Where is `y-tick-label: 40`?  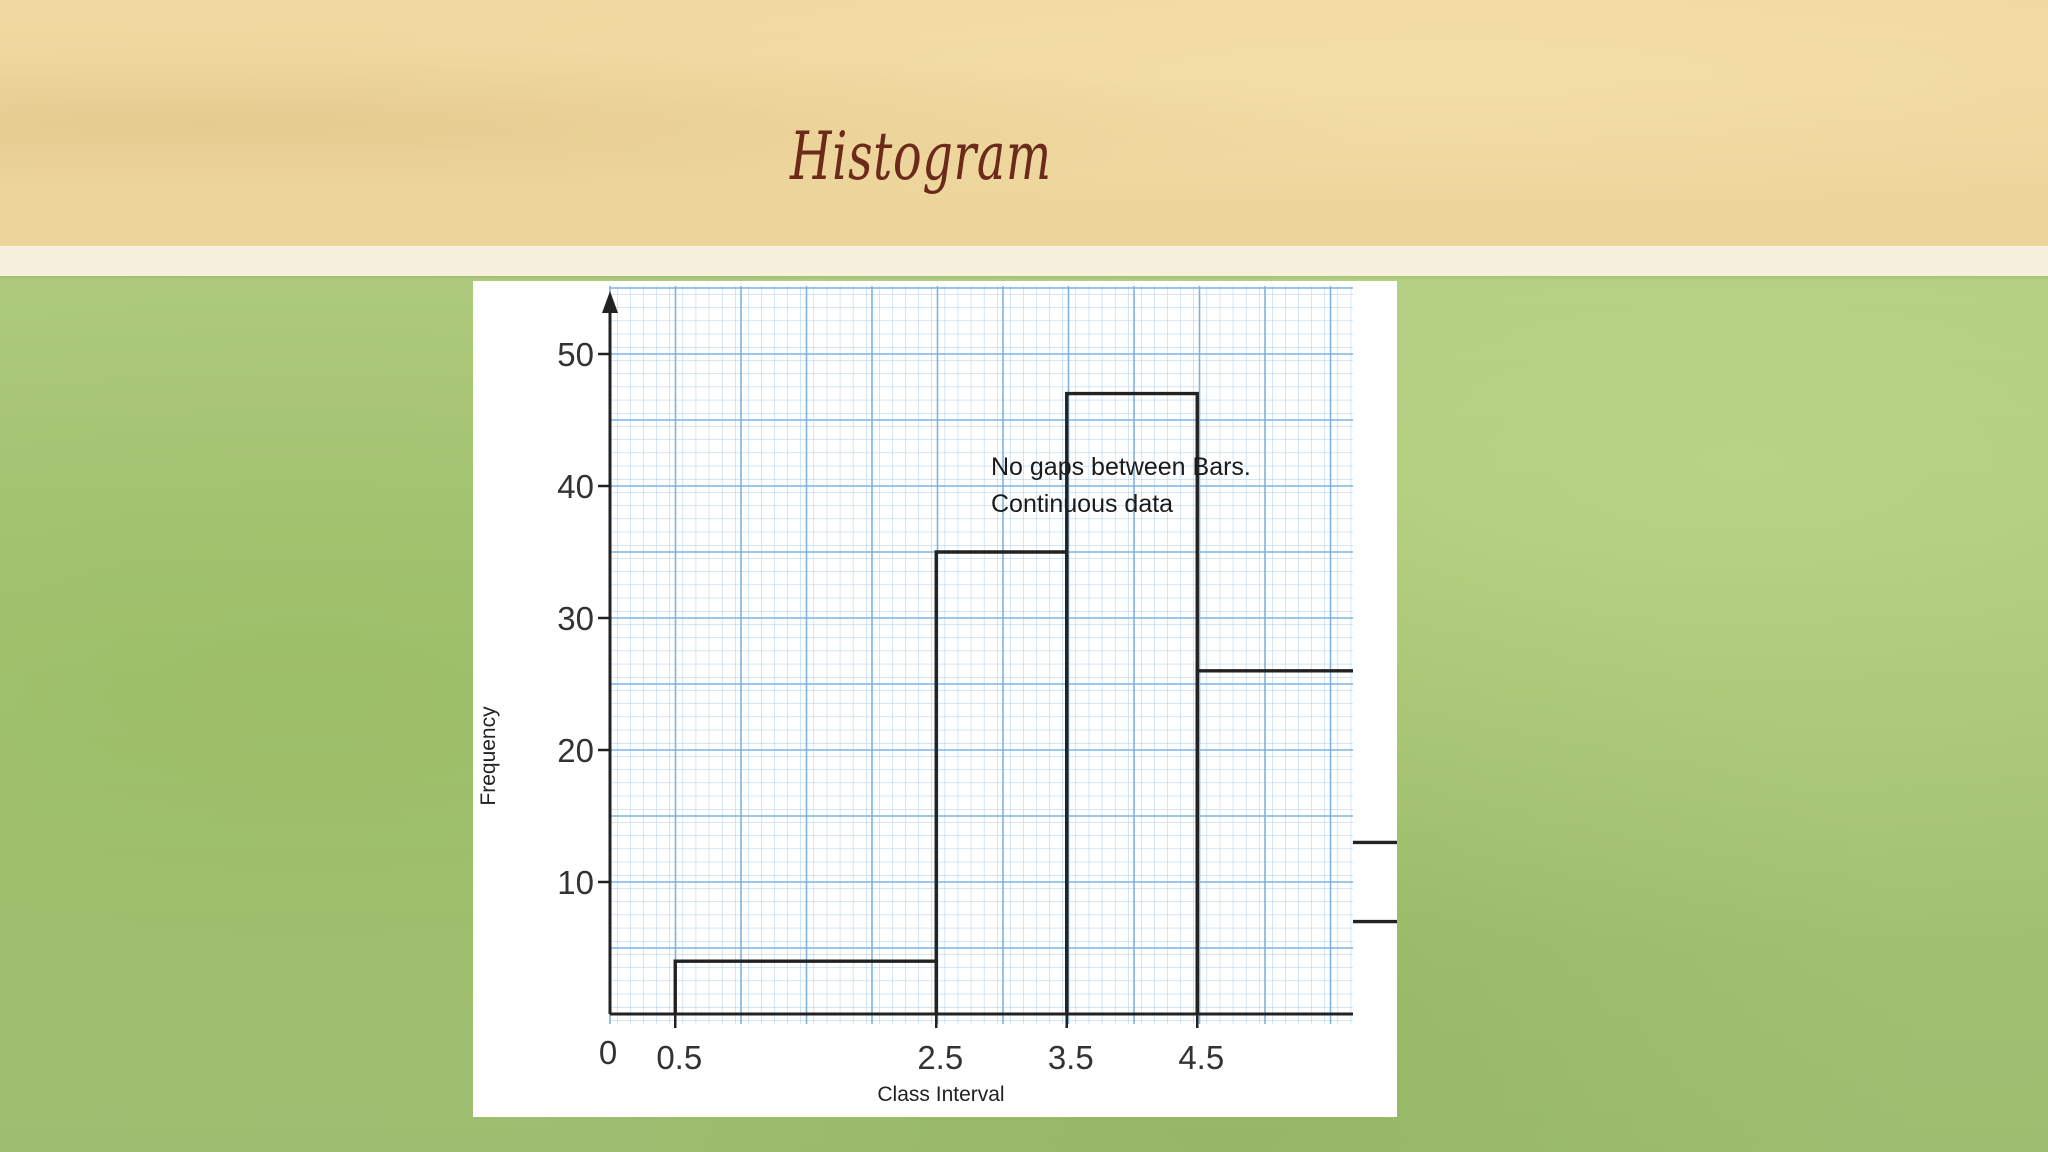 y-tick-label: 40 is located at coordinates (575, 486).